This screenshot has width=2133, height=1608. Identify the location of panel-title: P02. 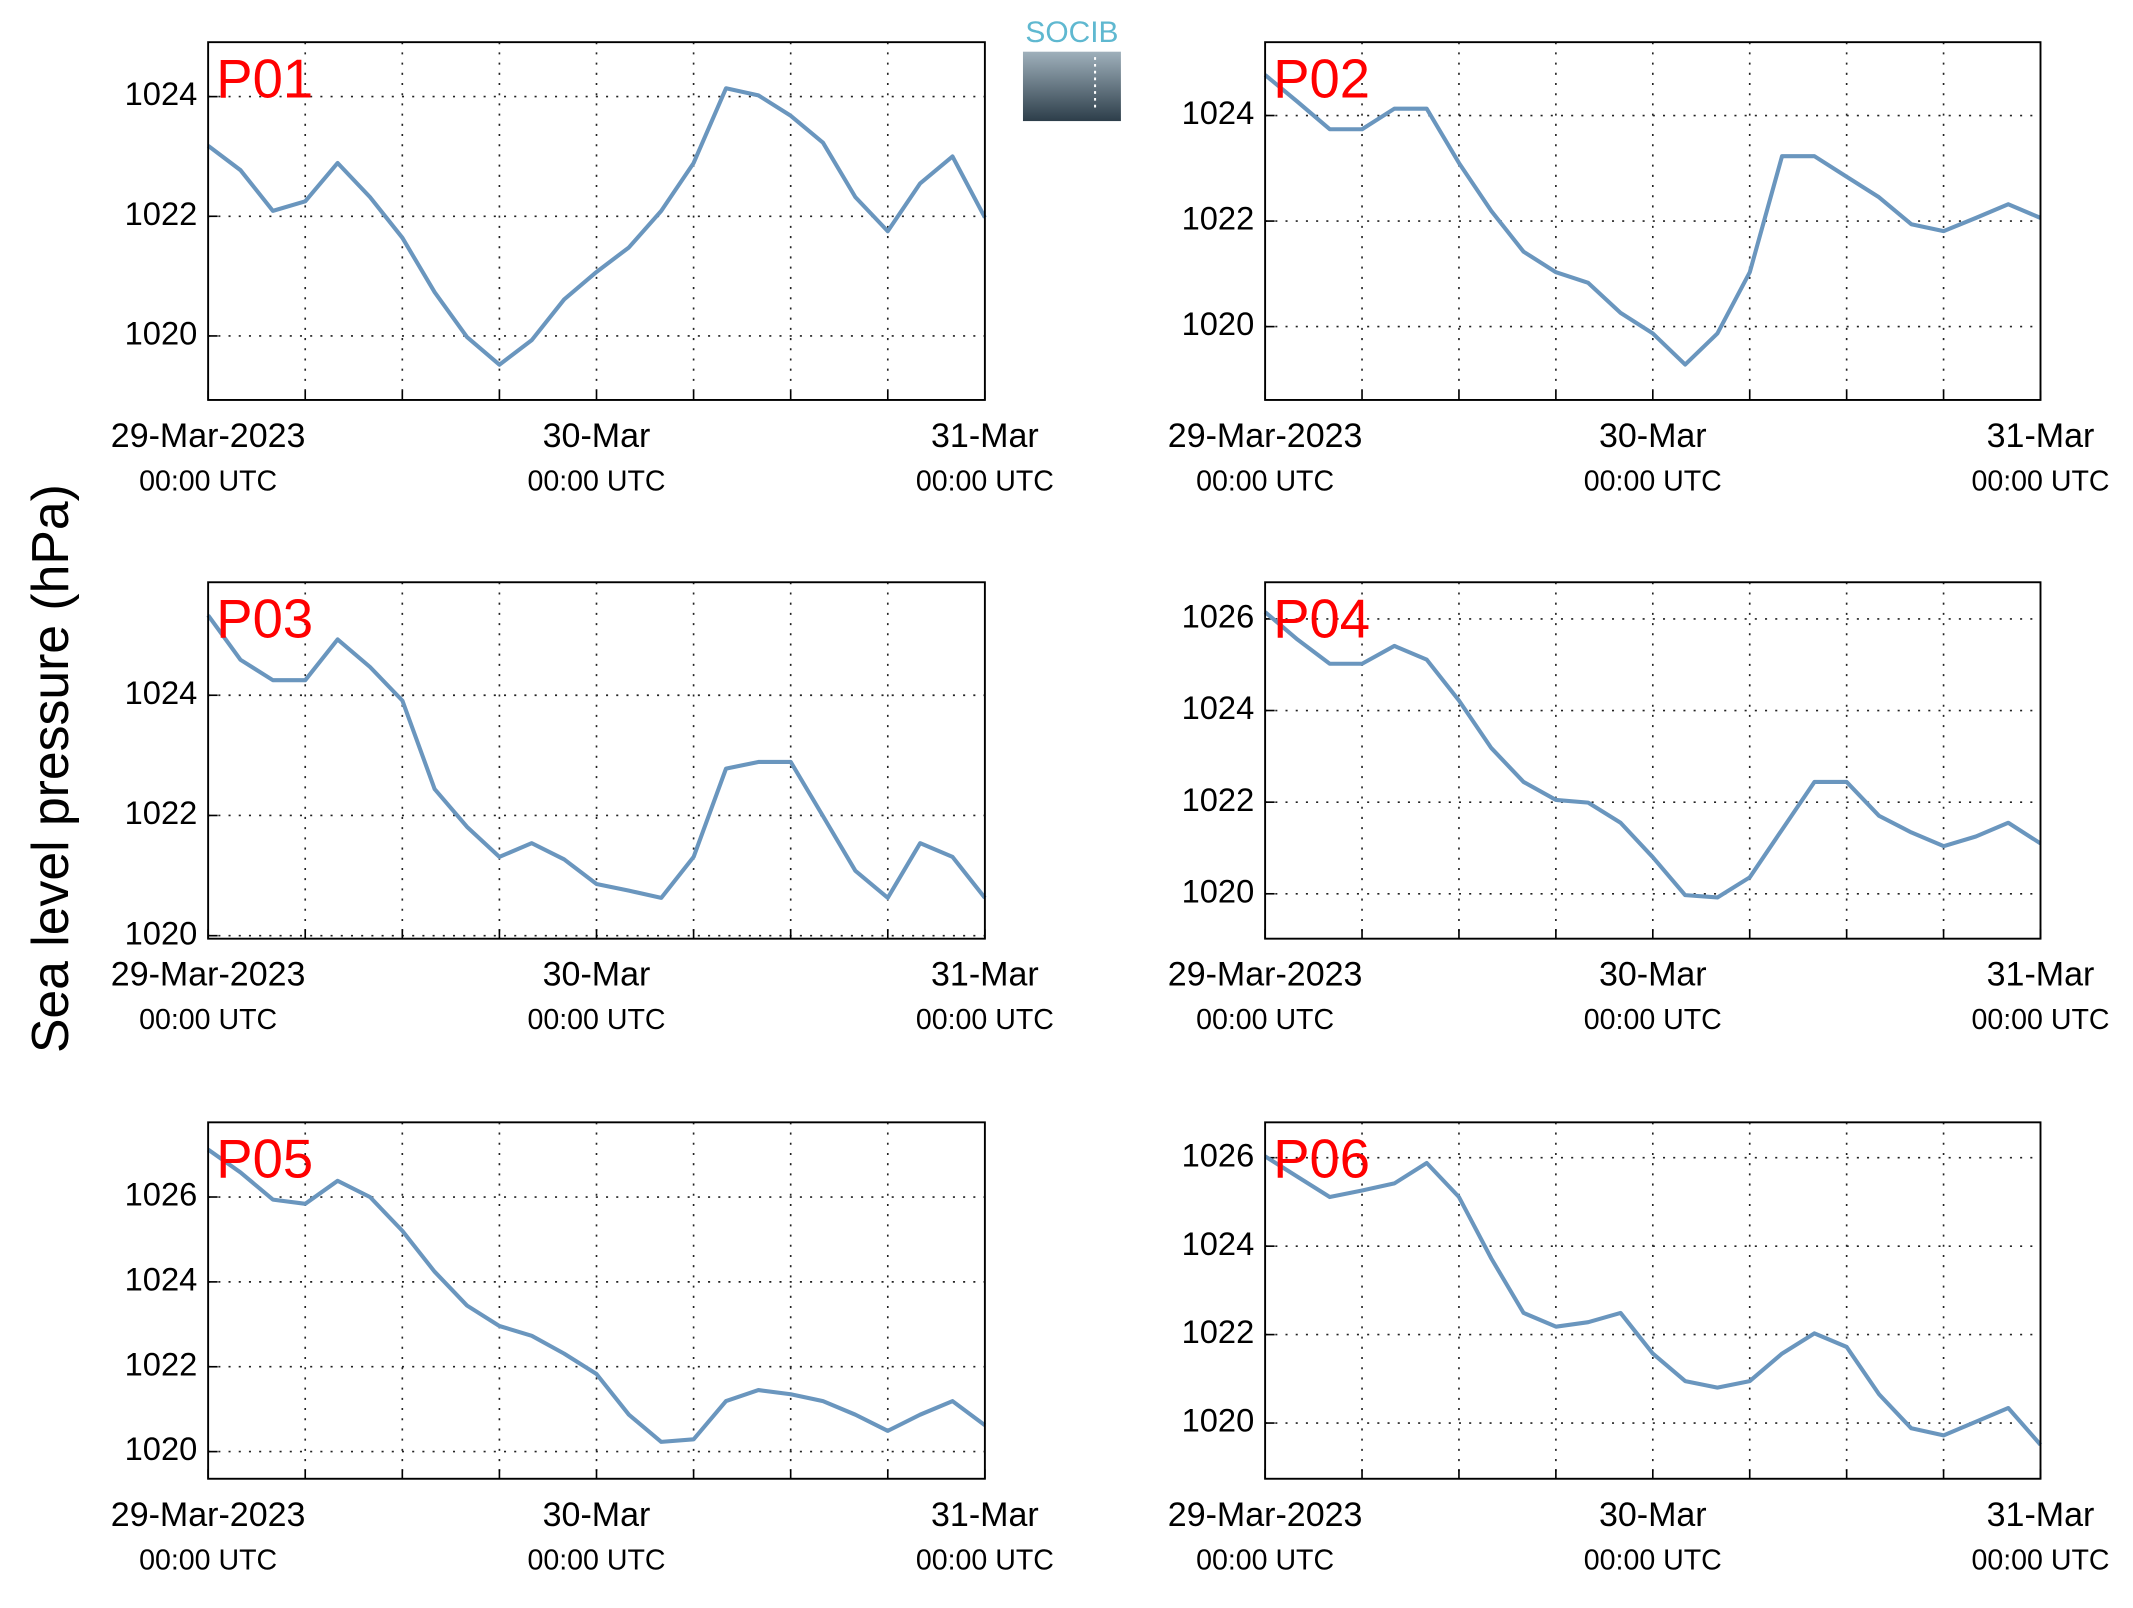
(1321, 78).